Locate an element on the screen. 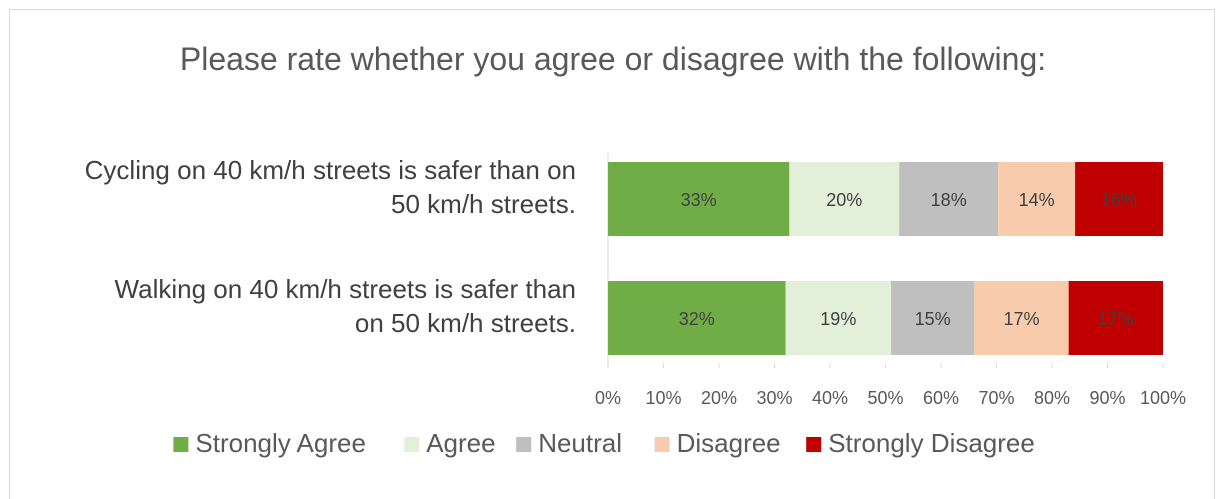  x-tick-label: 90% is located at coordinates (1107, 398).